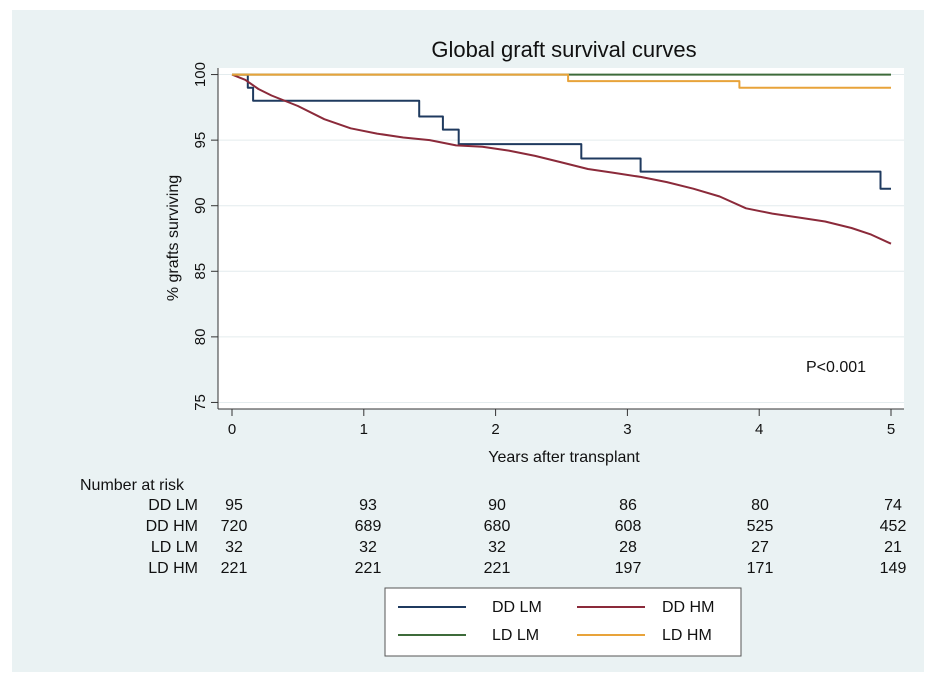 This screenshot has height=685, width=934. What do you see at coordinates (234, 568) in the screenshot?
I see `risk-value-3-0: 221` at bounding box center [234, 568].